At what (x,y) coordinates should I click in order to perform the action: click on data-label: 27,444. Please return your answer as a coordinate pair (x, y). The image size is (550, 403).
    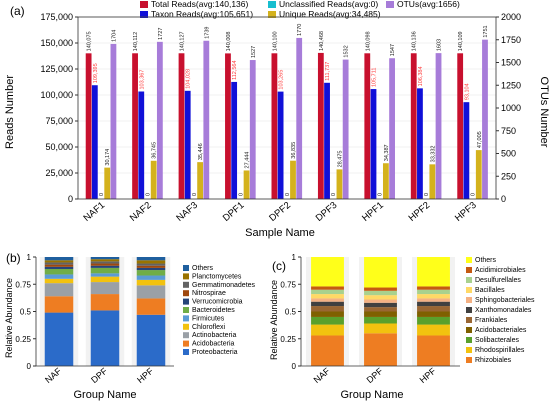
    Looking at the image, I should click on (248, 160).